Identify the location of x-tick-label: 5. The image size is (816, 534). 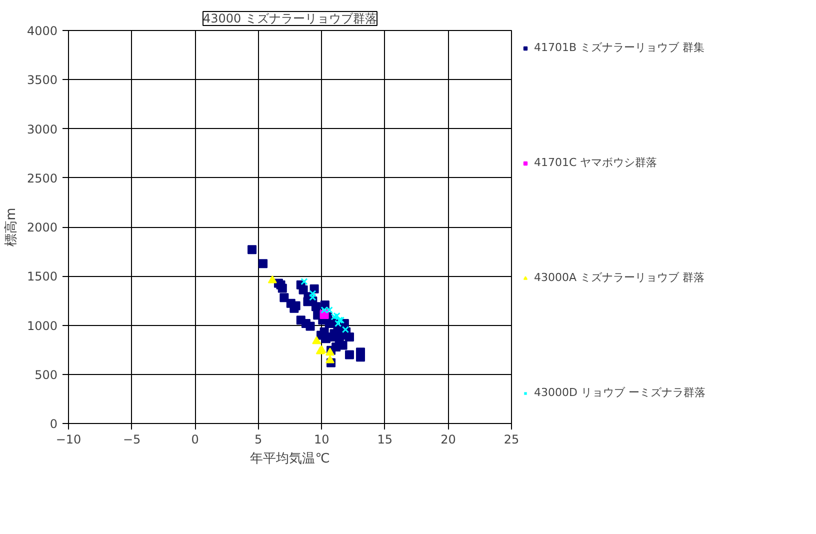
(258, 439).